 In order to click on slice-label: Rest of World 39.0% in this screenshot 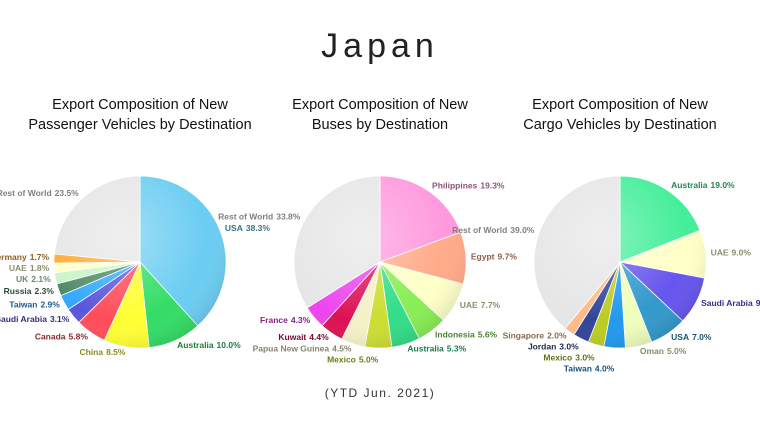, I will do `click(493, 230)`.